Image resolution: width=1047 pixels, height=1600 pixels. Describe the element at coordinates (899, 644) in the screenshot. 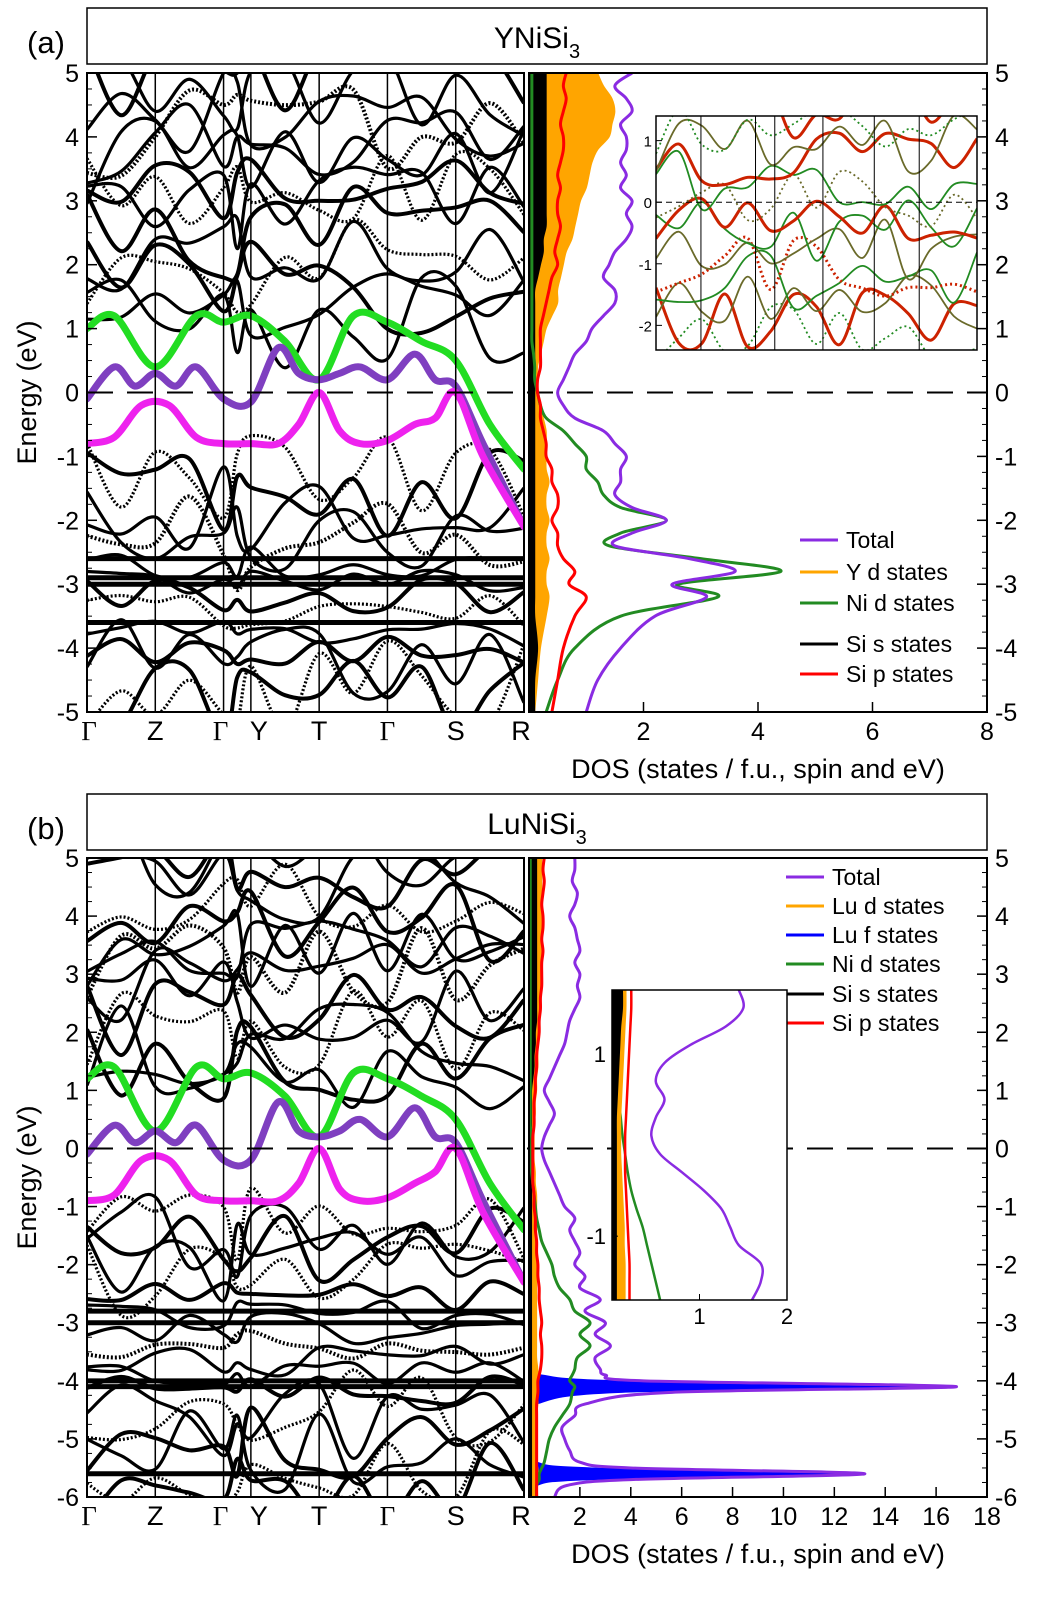

I see `legend-label: Si s states` at that location.